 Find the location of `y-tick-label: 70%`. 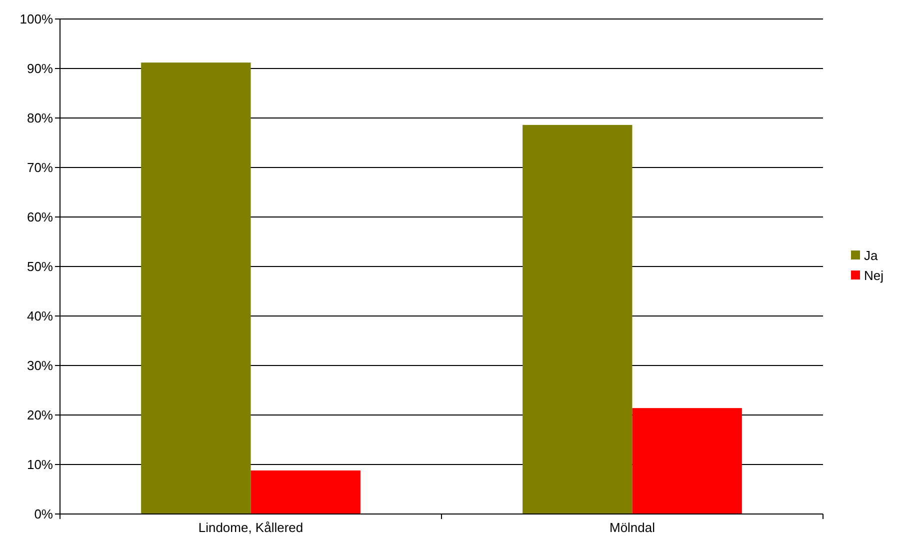

y-tick-label: 70% is located at coordinates (40, 168).